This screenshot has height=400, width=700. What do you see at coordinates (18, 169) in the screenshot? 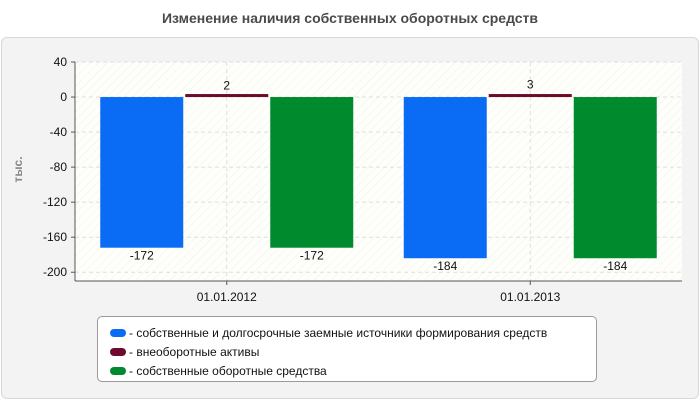
I see `y-axis-label: тыс.` at bounding box center [18, 169].